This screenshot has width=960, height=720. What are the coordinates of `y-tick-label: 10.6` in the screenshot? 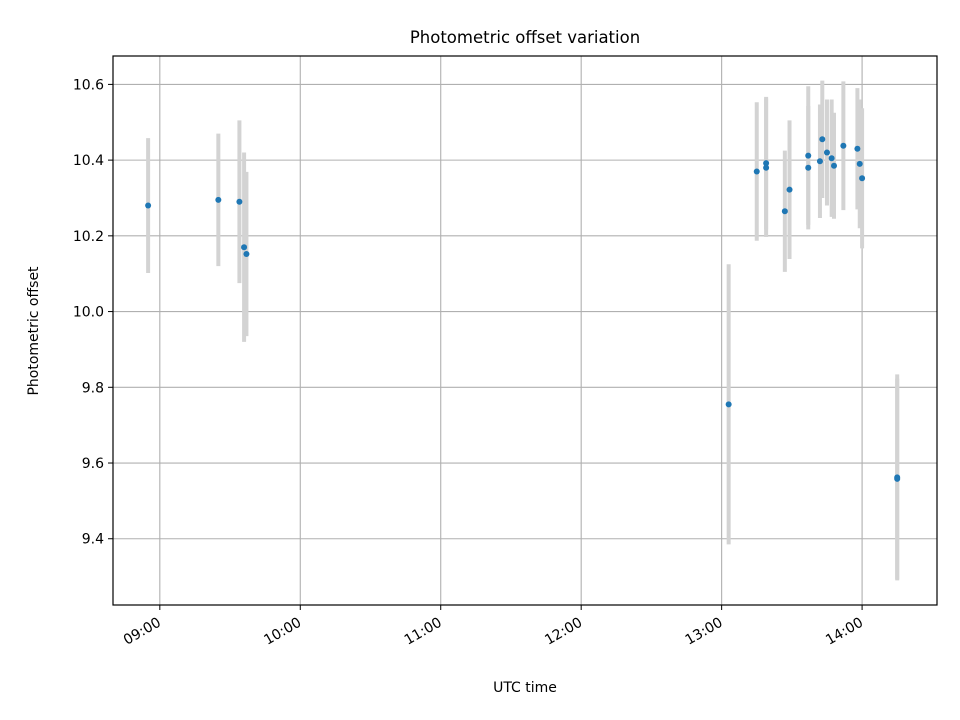 It's located at (88, 85).